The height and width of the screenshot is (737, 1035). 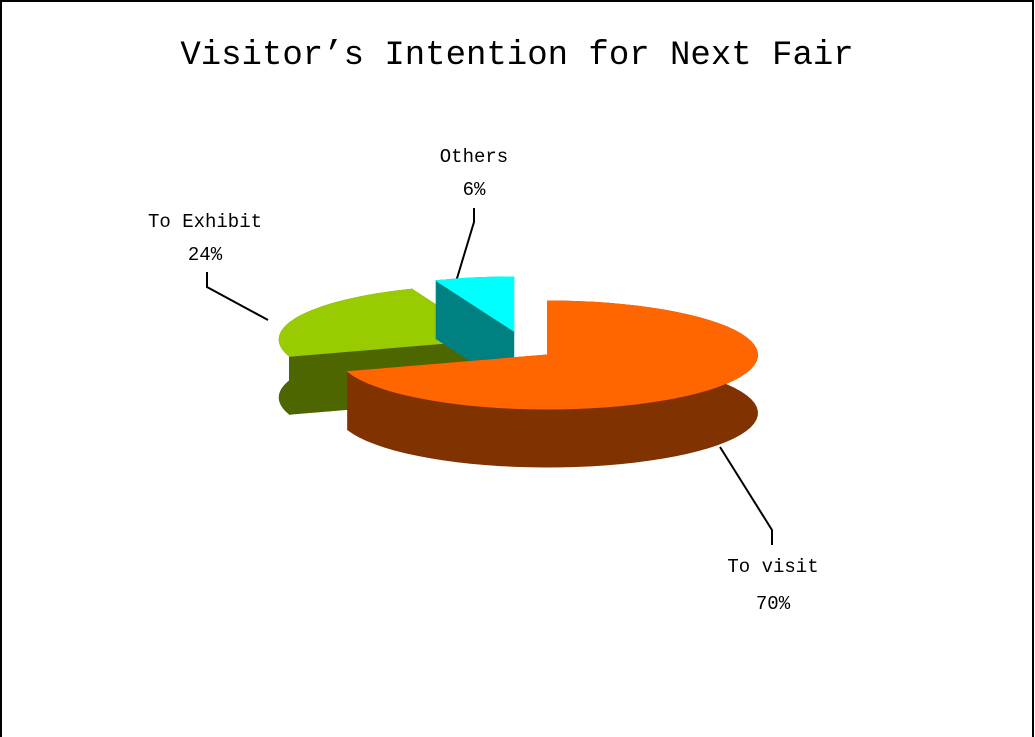 What do you see at coordinates (474, 157) in the screenshot?
I see `slice-label: Others` at bounding box center [474, 157].